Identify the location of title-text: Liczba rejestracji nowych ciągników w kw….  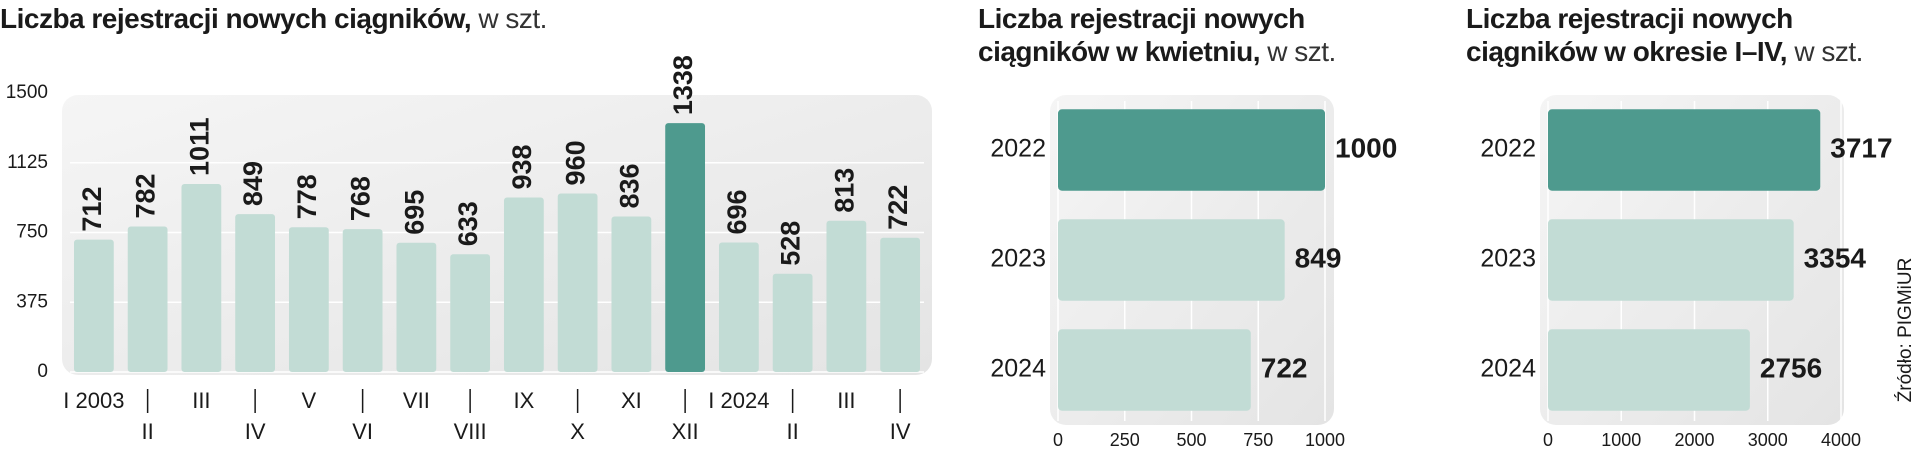
(1141, 35).